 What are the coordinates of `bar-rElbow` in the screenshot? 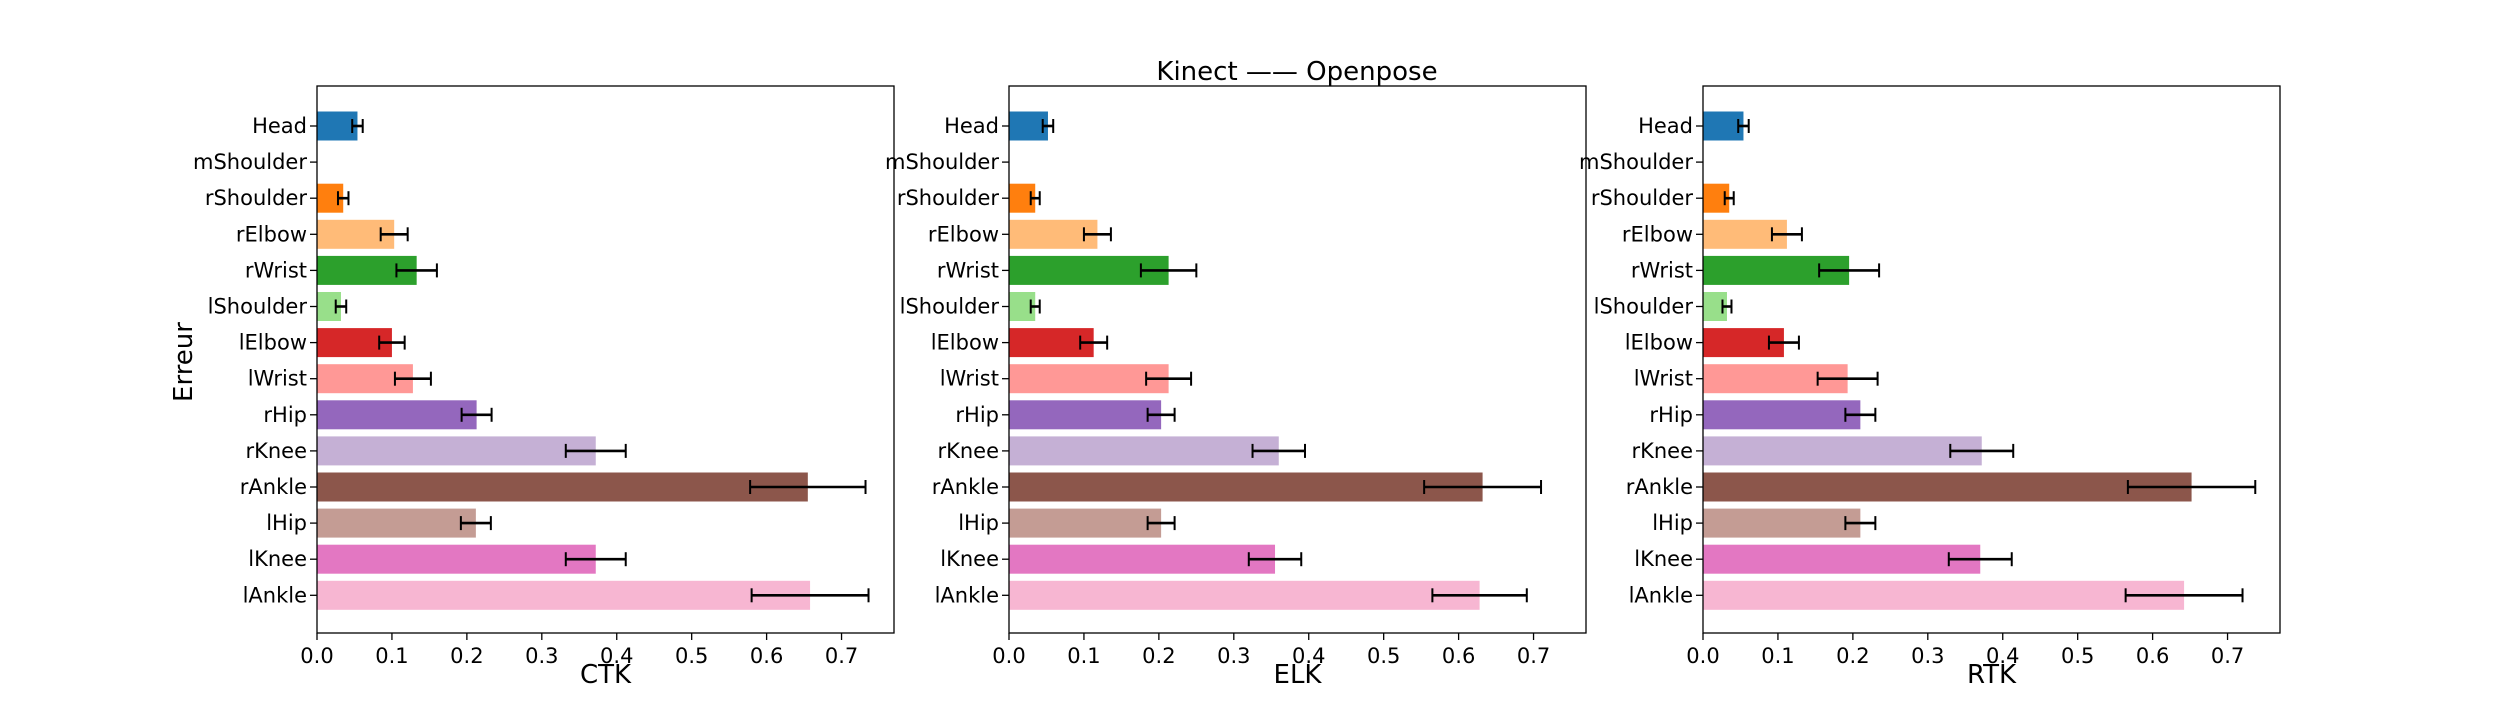 It's located at (1053, 234).